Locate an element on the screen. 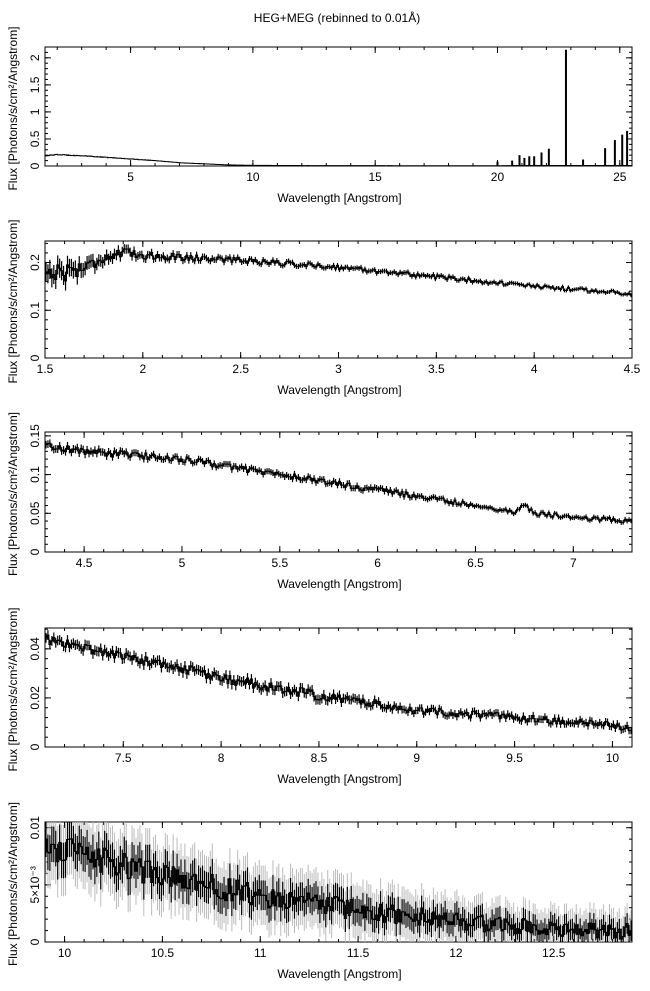 This screenshot has width=650, height=991. x-tick-label: 12.5 is located at coordinates (554, 953).